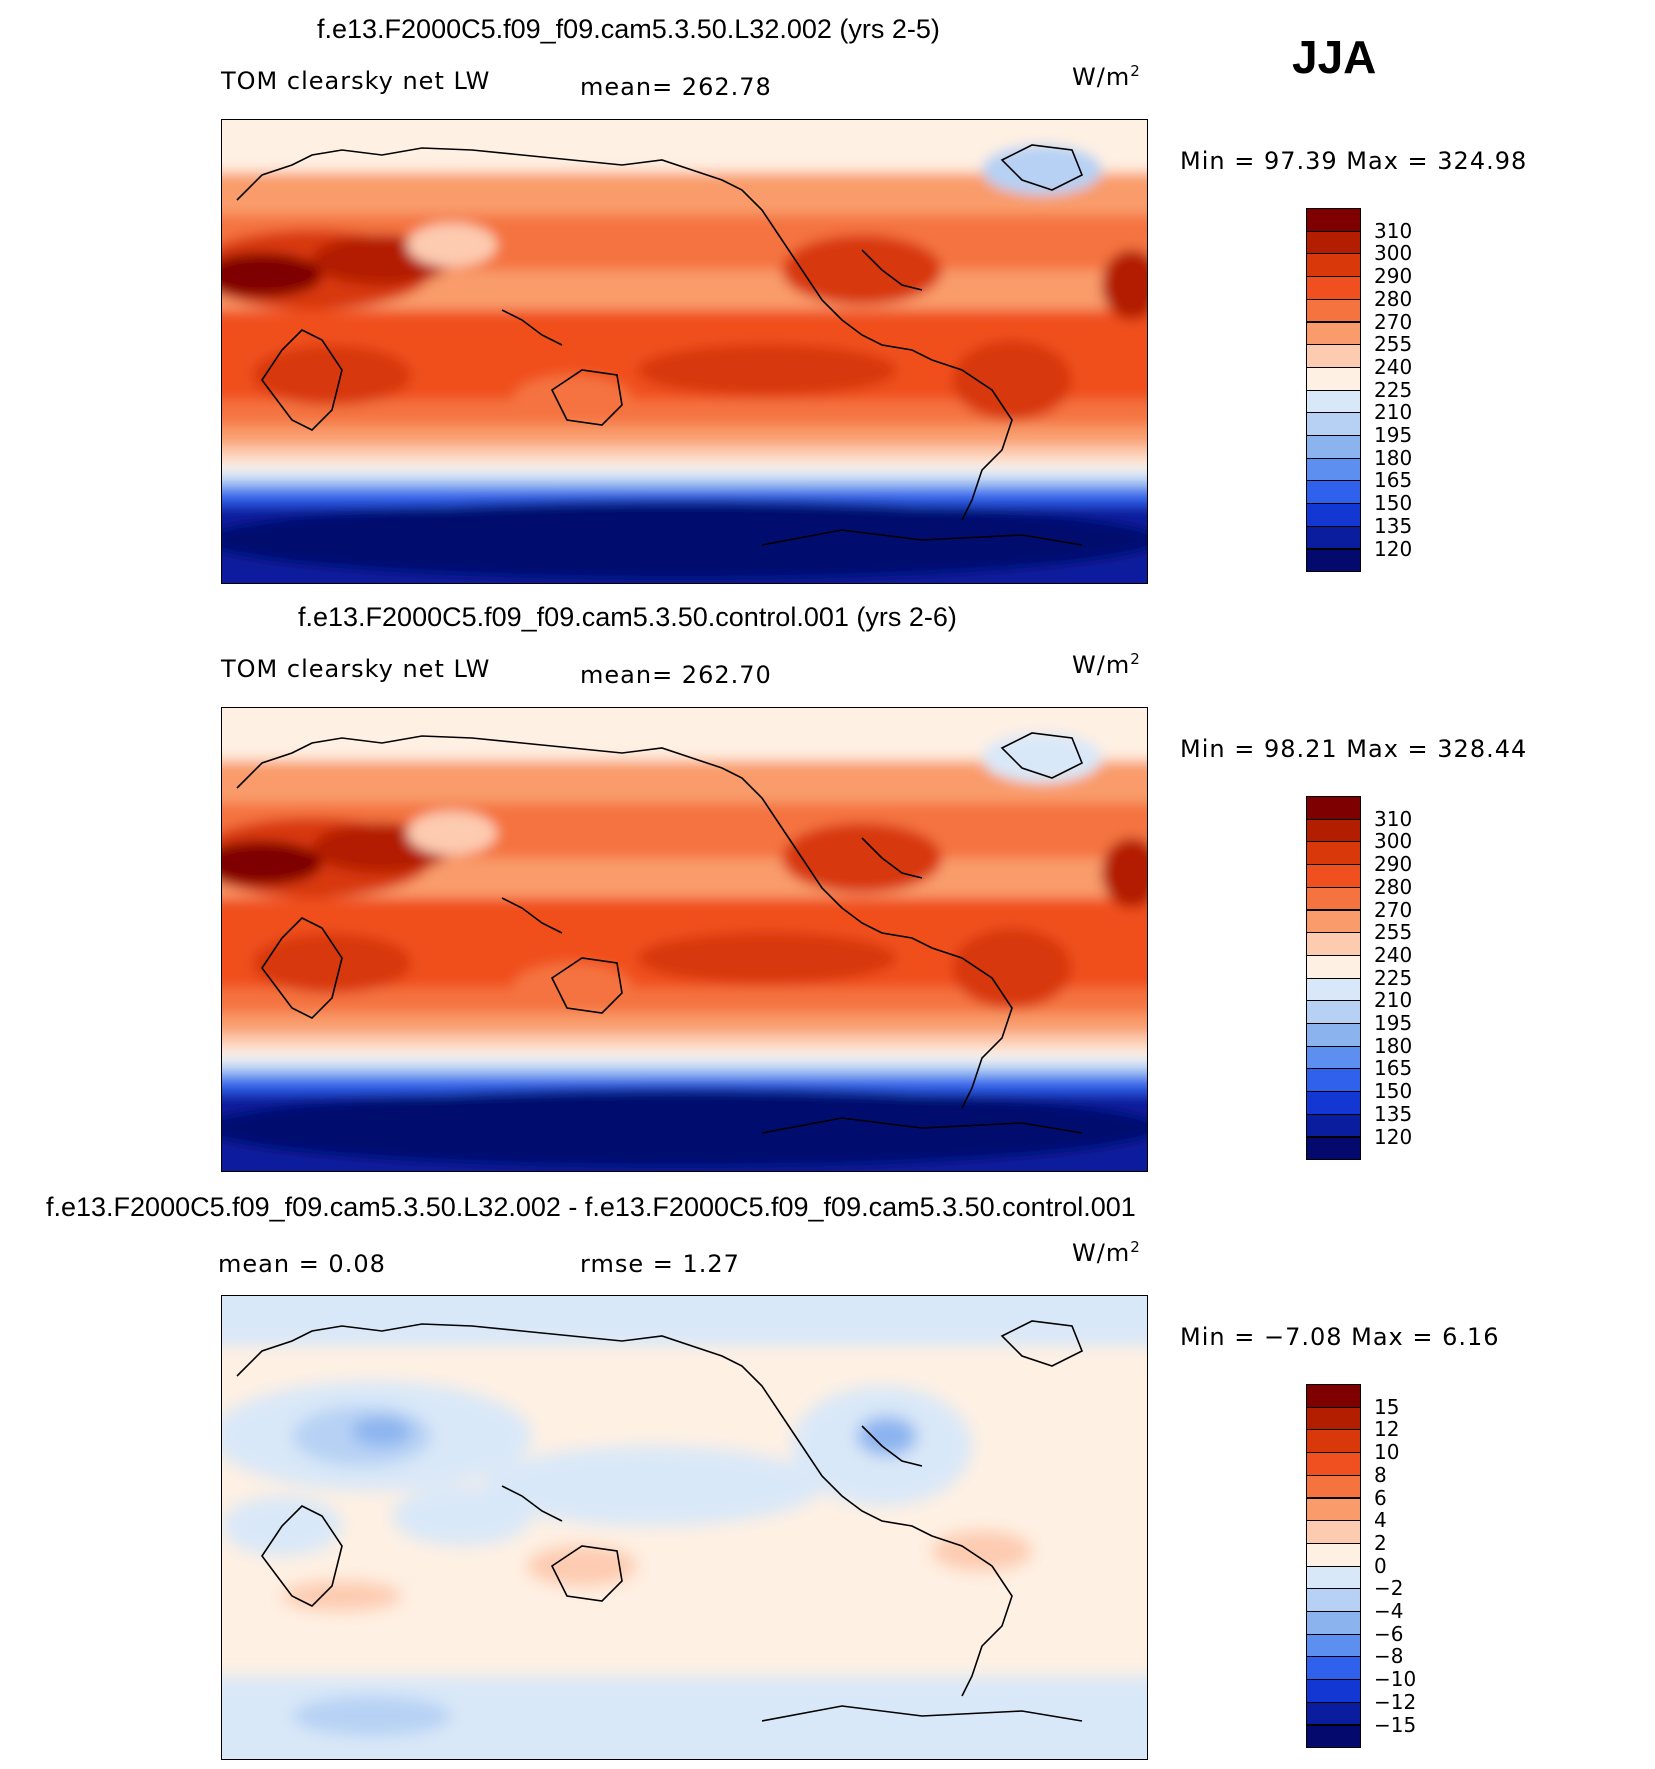  What do you see at coordinates (356, 81) in the screenshot?
I see `panel-1-variable-label: TOM clearsky net LW` at bounding box center [356, 81].